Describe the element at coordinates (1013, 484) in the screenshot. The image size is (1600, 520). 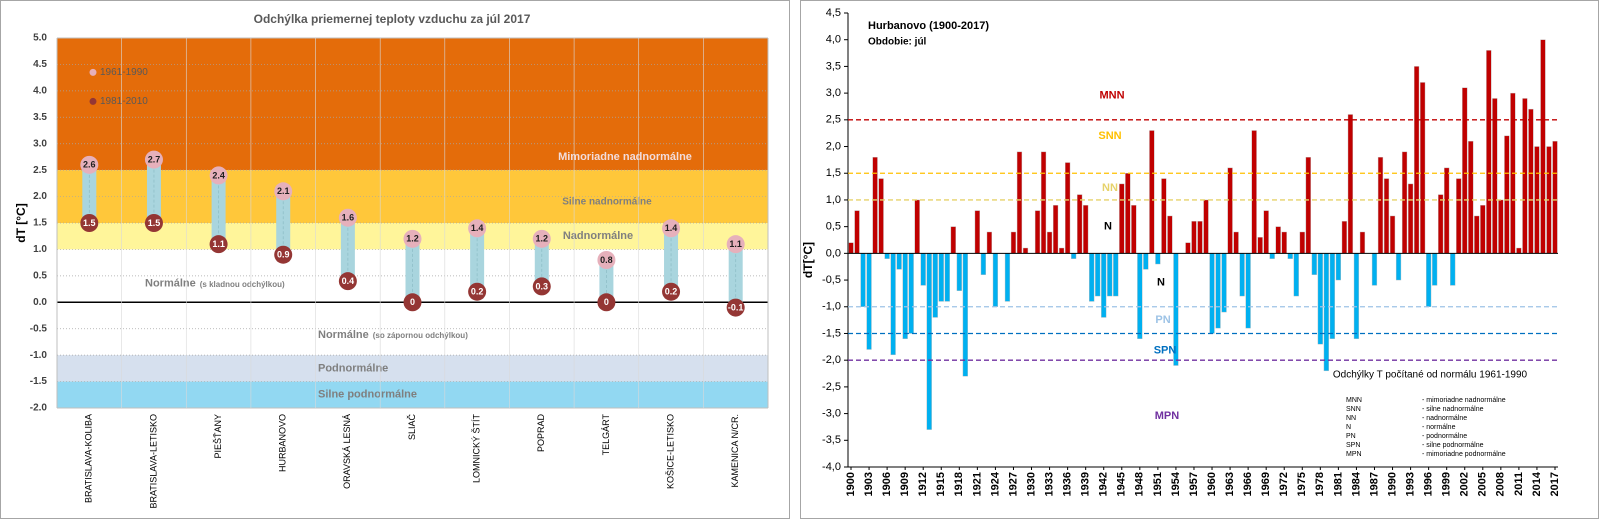
I see `x-tick-label: 1927` at that location.